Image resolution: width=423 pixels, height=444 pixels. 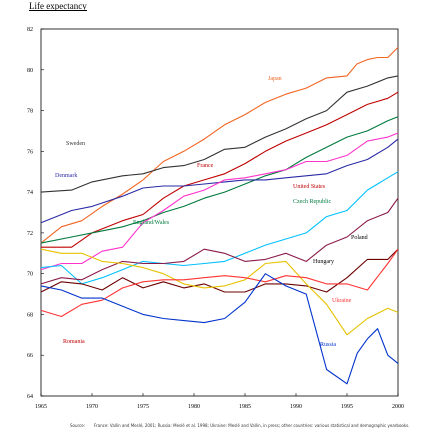 I want to click on series-label-romania: Romania, so click(x=74, y=342).